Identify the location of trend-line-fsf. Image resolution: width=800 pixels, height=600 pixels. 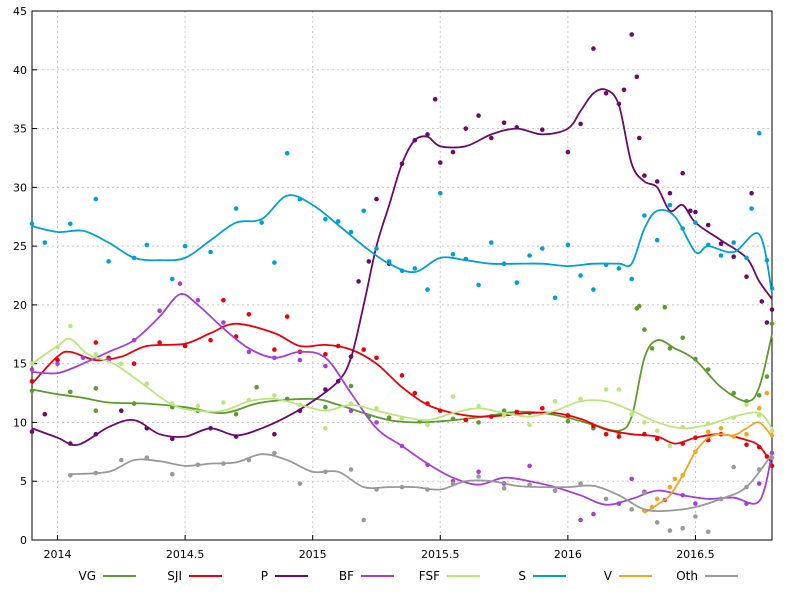
(402, 383).